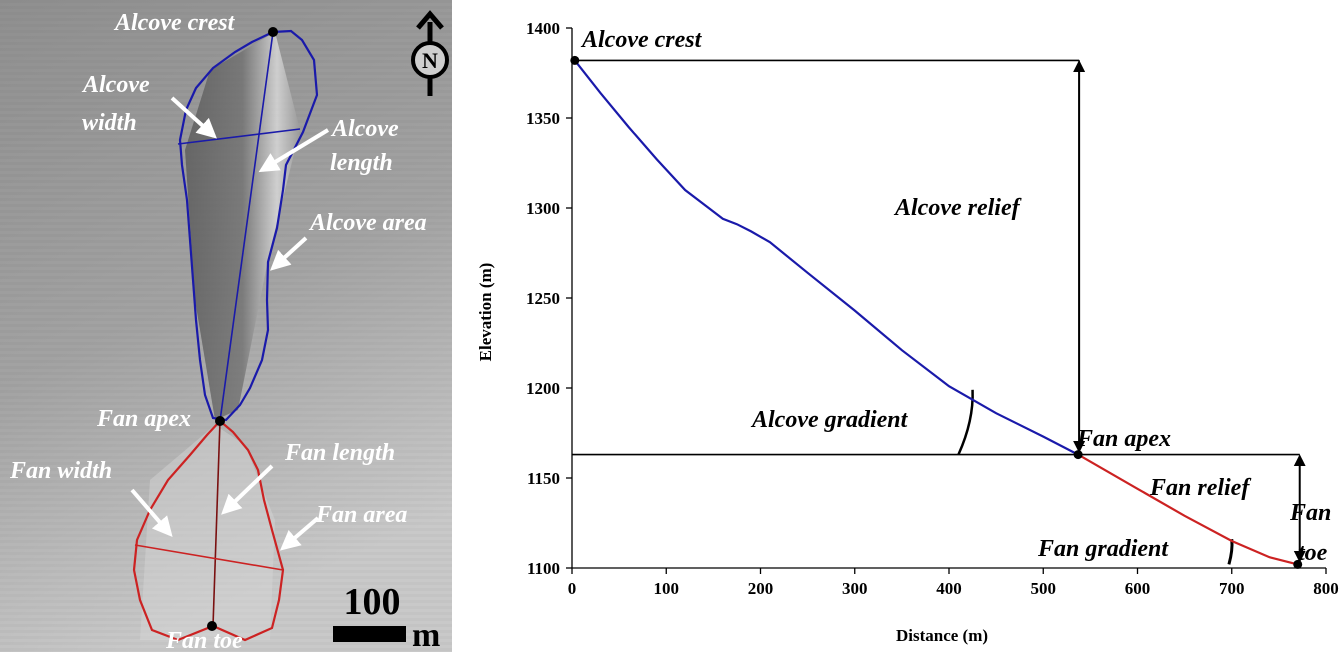  I want to click on annot-alcove-crest: Alcove crest, so click(641, 40).